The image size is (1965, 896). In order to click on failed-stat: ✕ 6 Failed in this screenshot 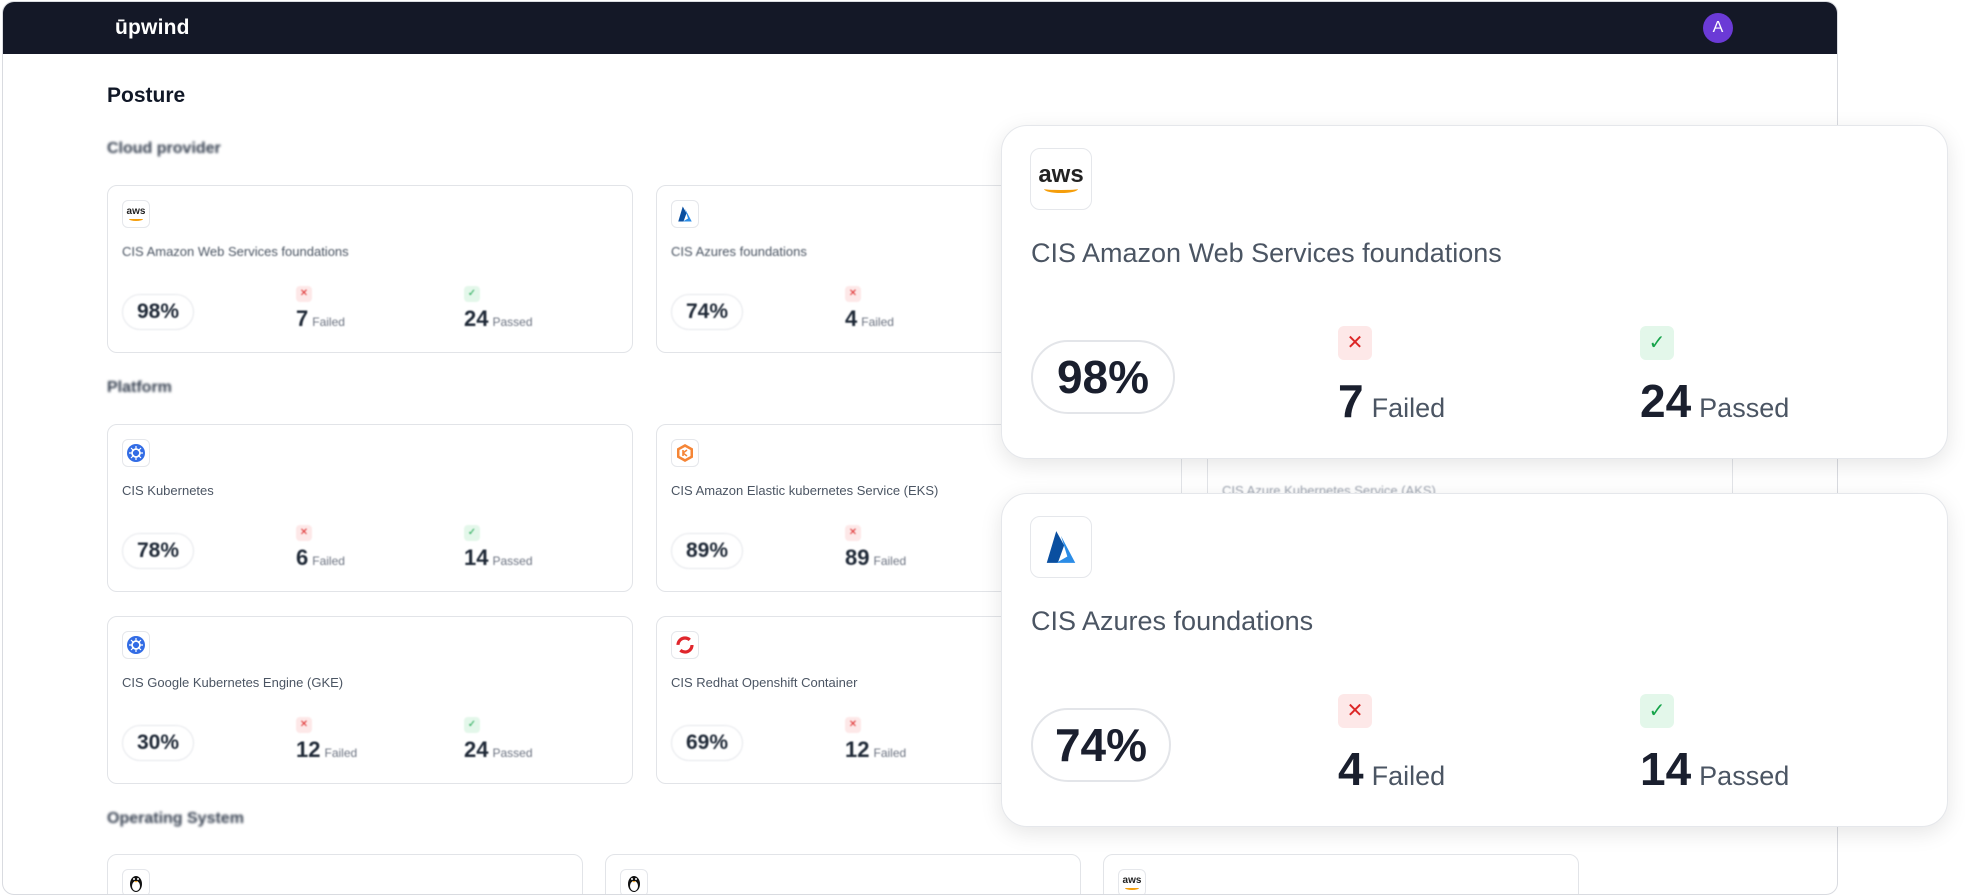, I will do `click(320, 547)`.